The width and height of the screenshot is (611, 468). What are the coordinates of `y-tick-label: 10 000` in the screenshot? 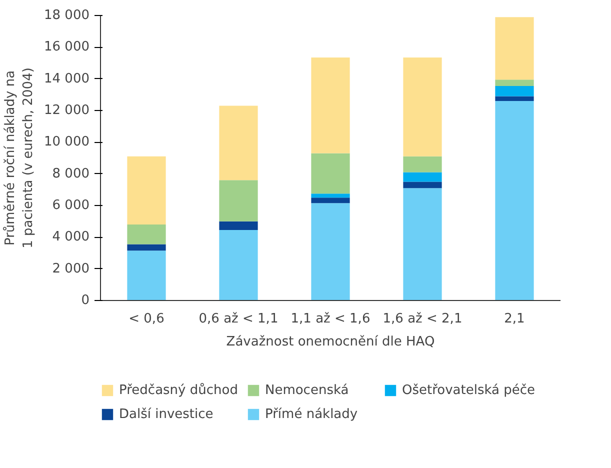 It's located at (67, 142).